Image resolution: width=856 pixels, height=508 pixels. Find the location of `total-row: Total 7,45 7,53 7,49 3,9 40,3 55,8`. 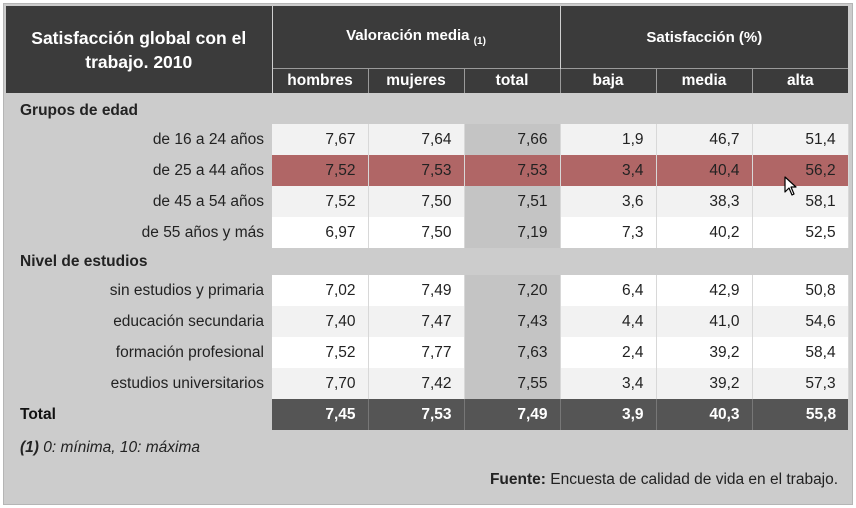

total-row: Total 7,45 7,53 7,49 3,9 40,3 55,8 is located at coordinates (427, 414).